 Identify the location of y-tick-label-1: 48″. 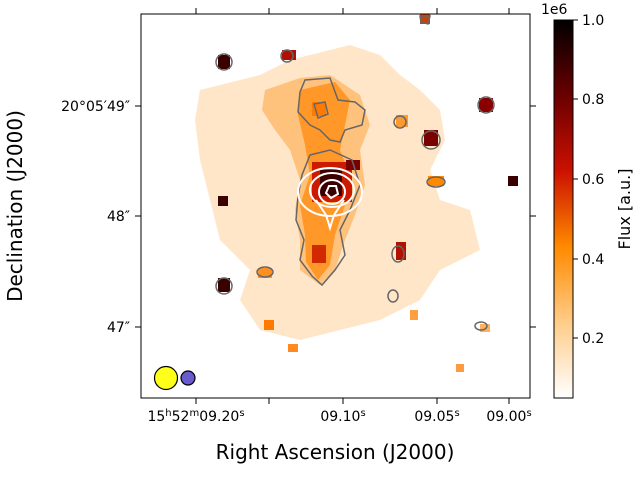
(118, 217).